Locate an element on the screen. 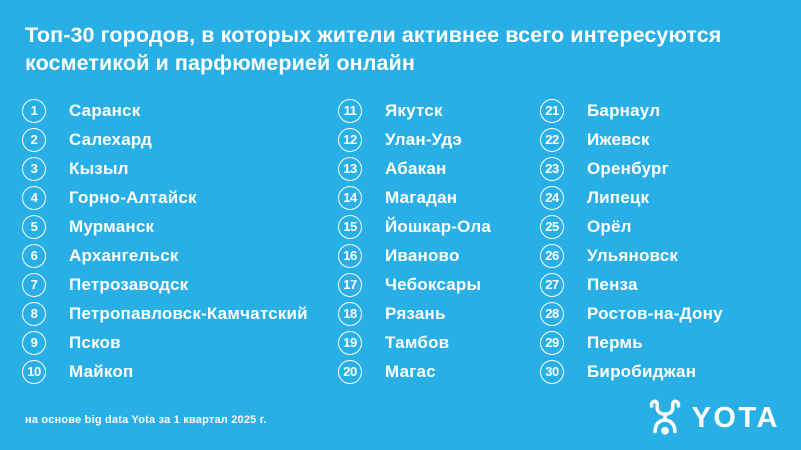  rank-badge: 28 is located at coordinates (552, 313).